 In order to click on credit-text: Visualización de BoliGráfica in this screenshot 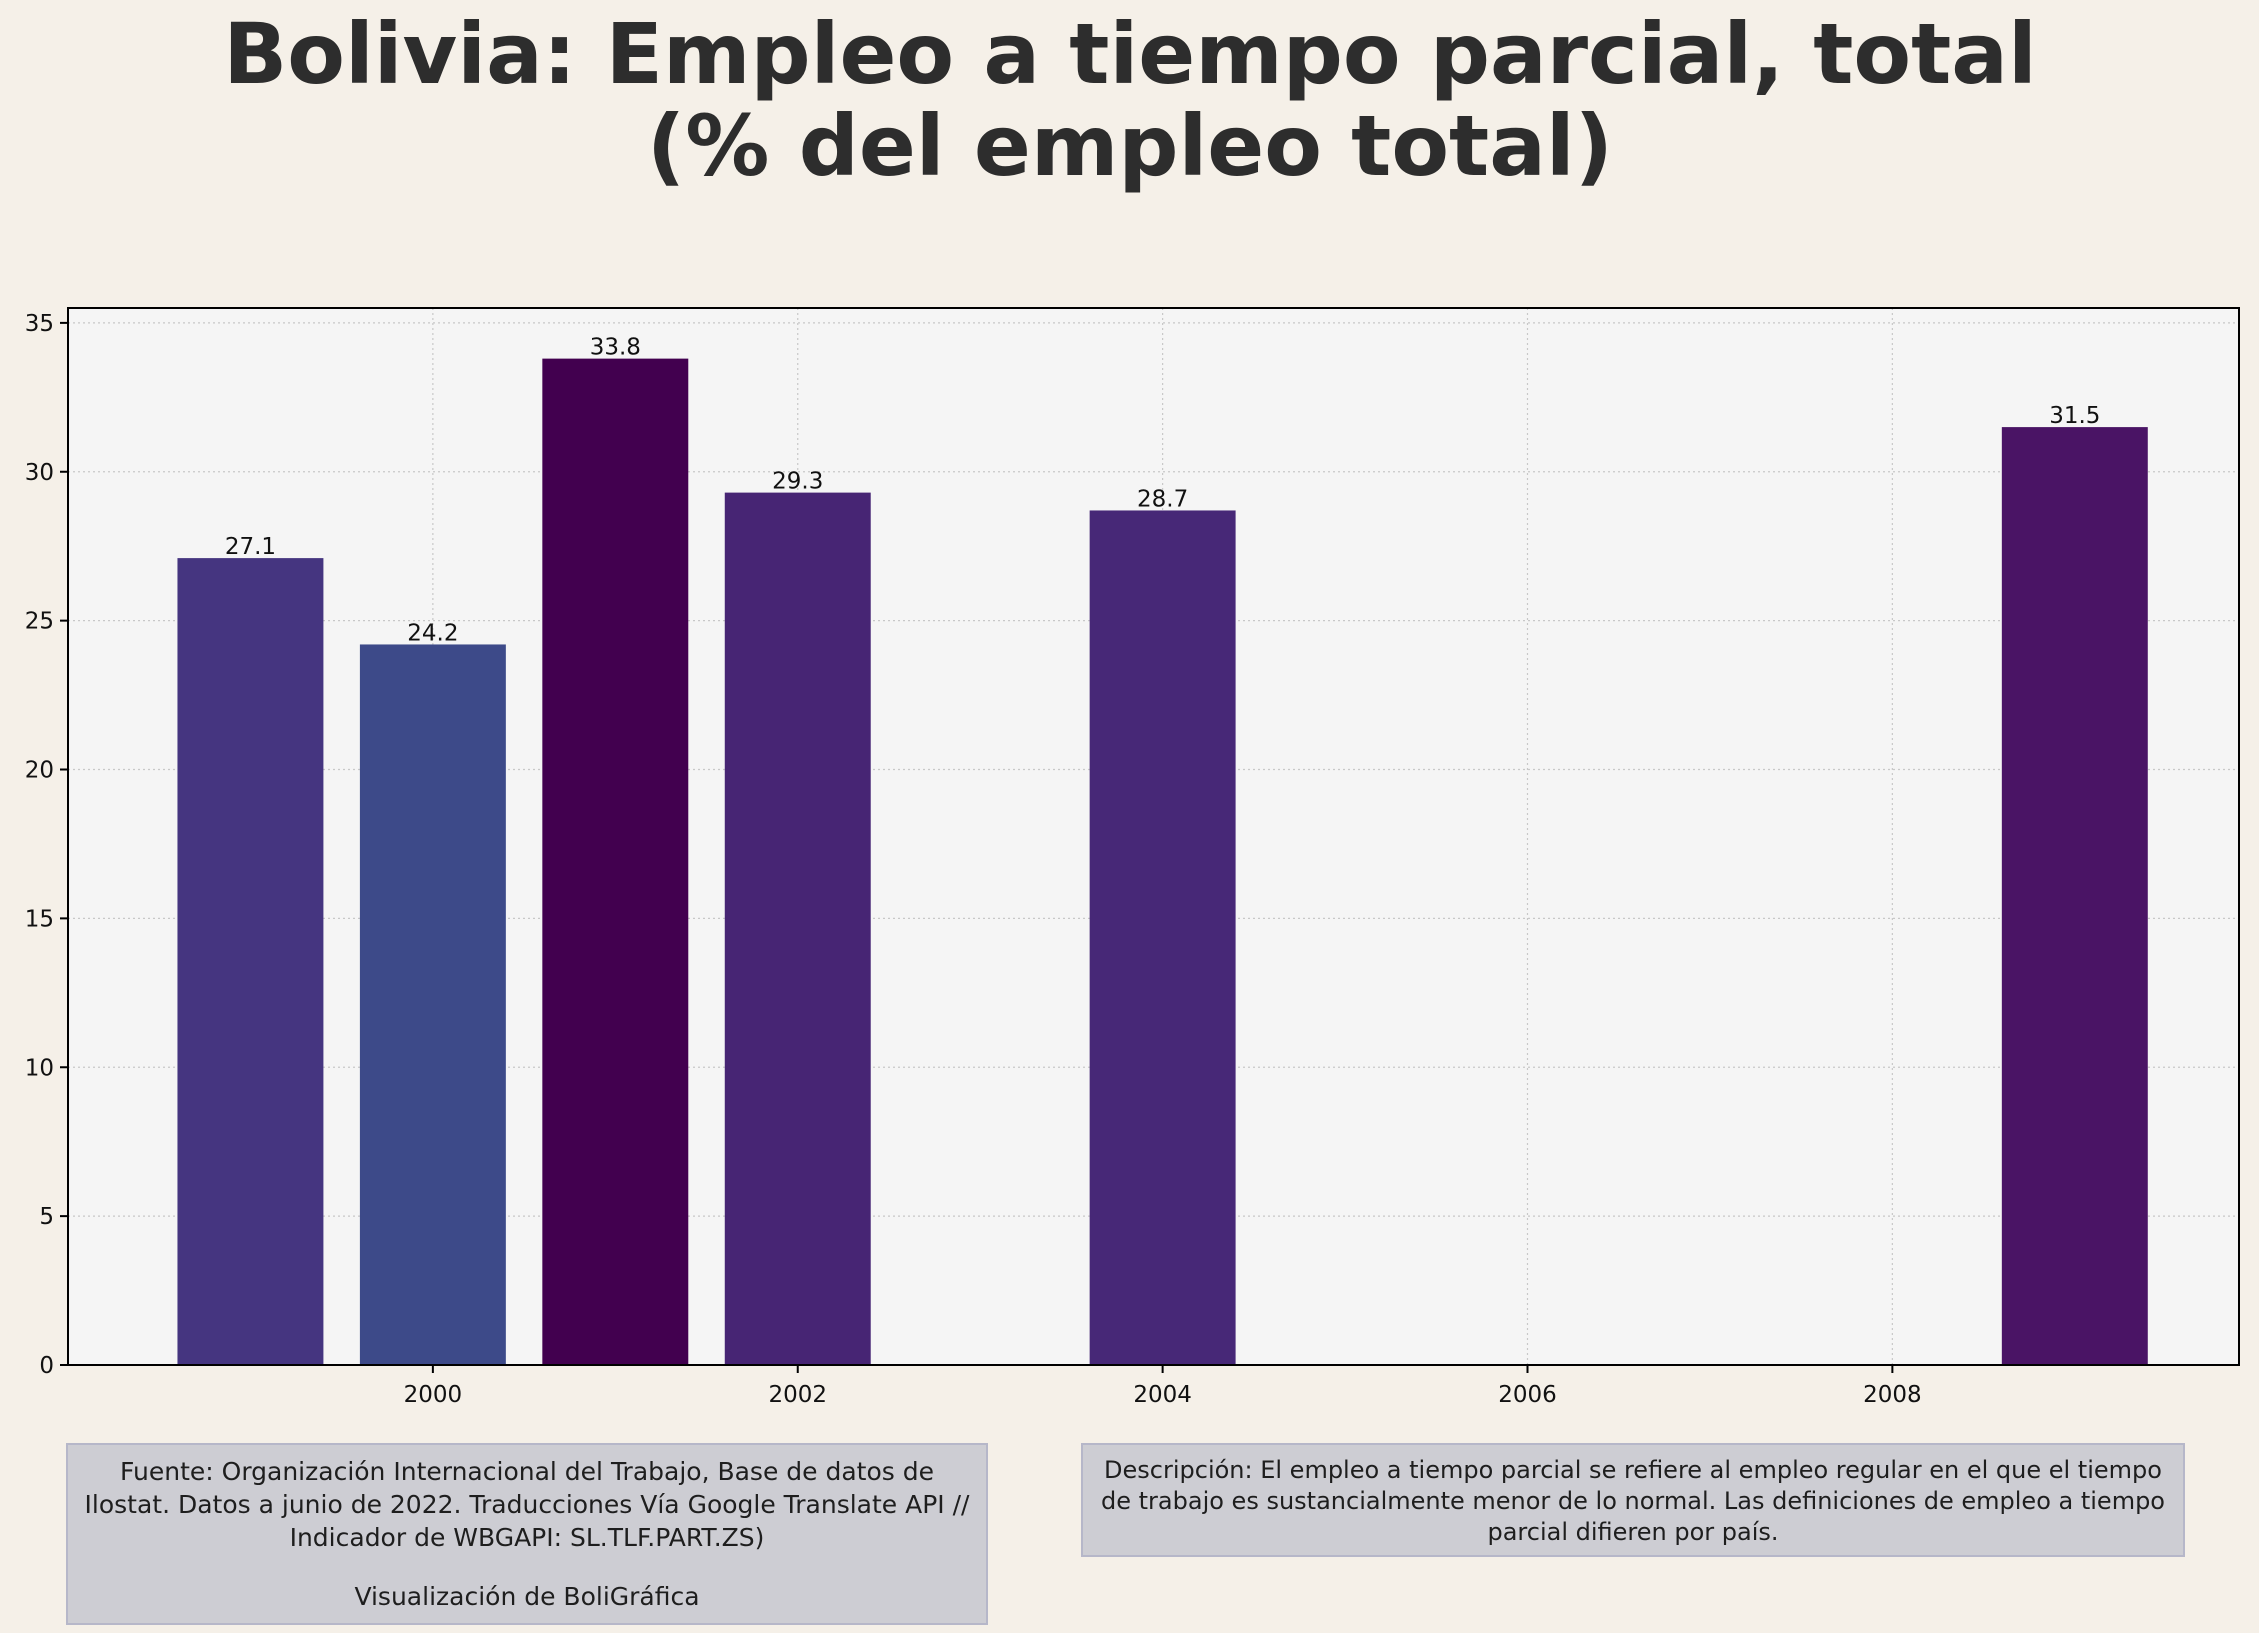, I will do `click(527, 1596)`.